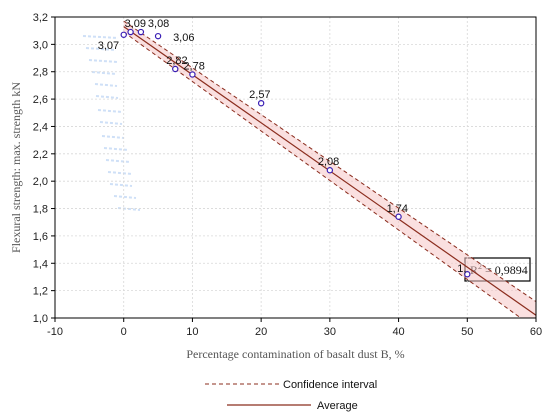 The height and width of the screenshot is (417, 550). Describe the element at coordinates (330, 385) in the screenshot. I see `legend-confidence-interval-label: Confidence interval` at that location.